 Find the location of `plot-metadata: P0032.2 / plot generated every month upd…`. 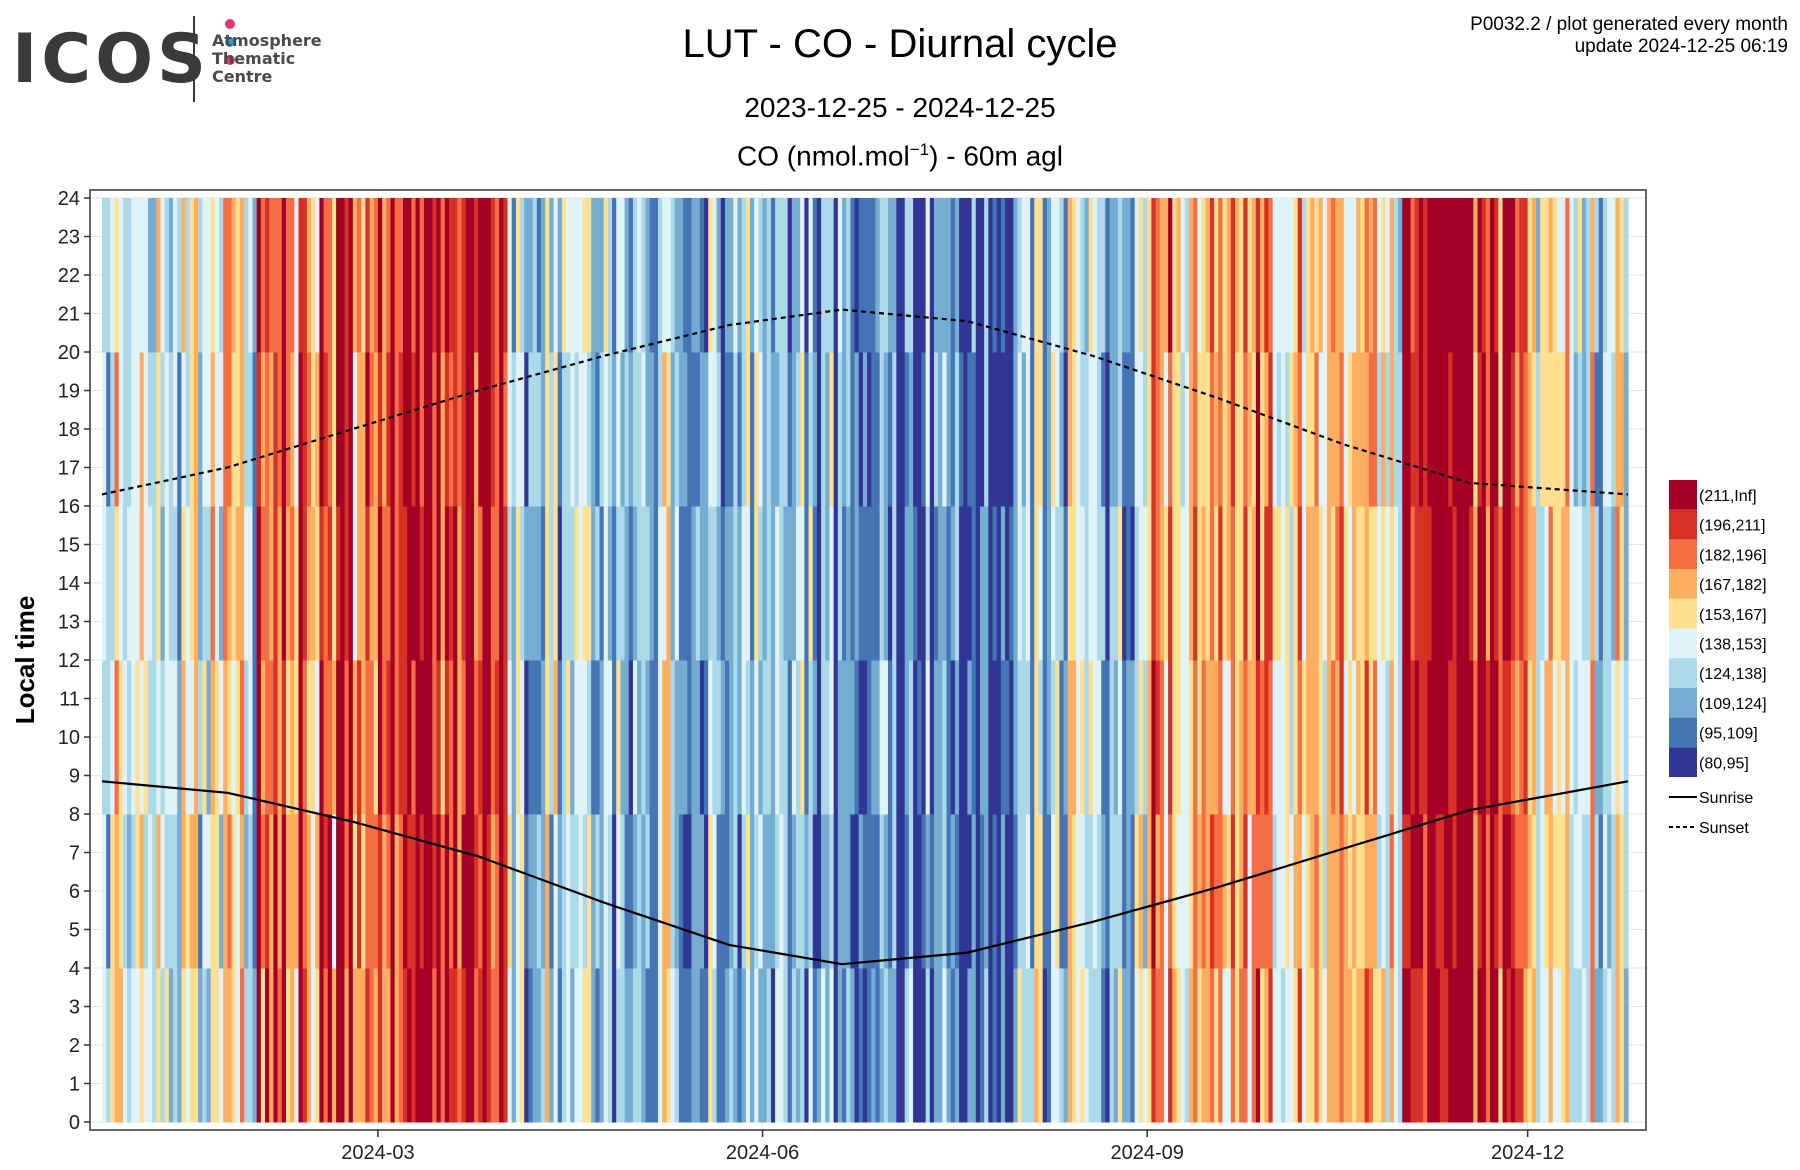

plot-metadata: P0032.2 / plot generated every month upd… is located at coordinates (1629, 36).